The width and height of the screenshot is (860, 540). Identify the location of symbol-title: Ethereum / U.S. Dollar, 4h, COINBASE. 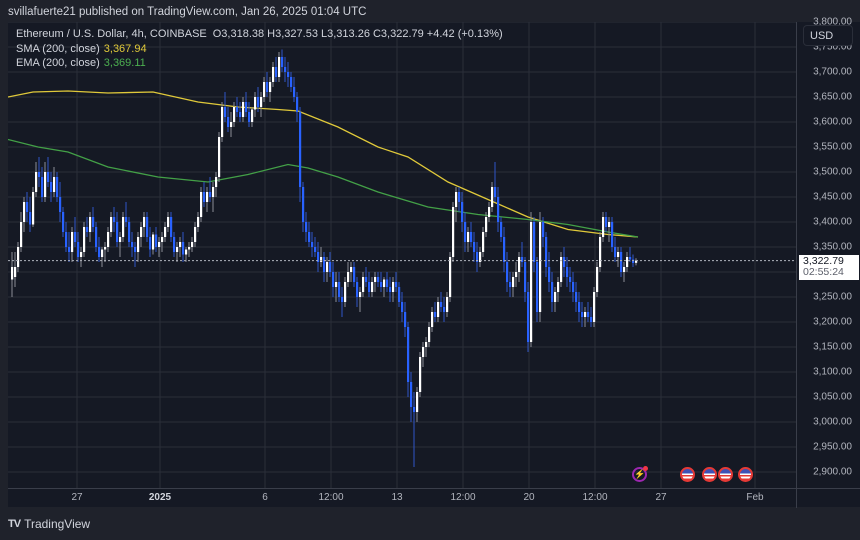
(111, 34).